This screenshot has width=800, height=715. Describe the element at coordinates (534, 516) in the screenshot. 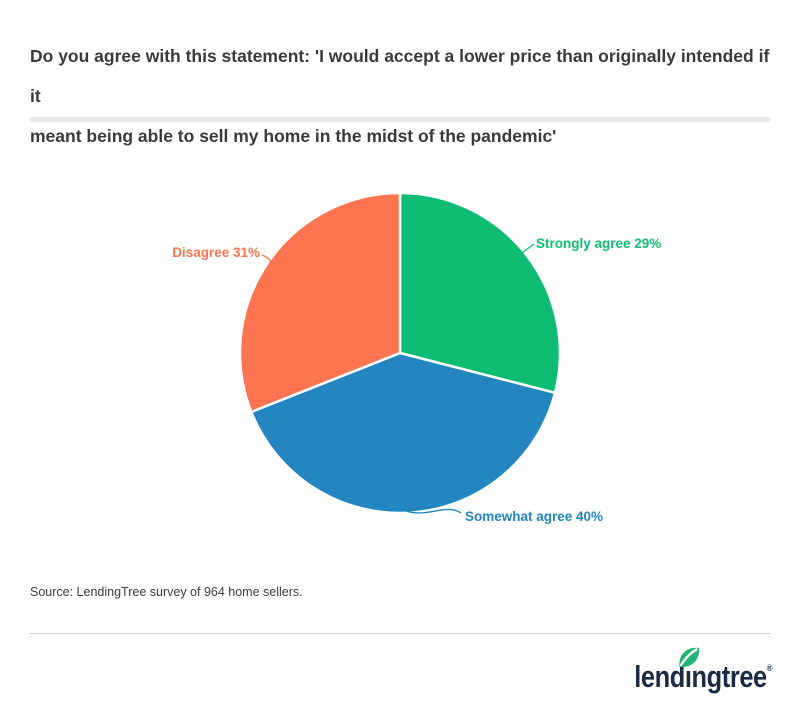

I see `slice-label-somewhat-agree: Somewhat agree 40%` at that location.